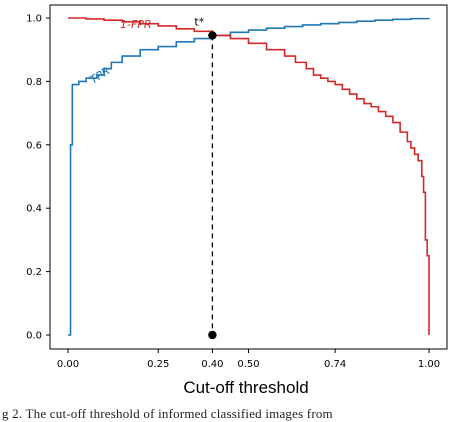 This screenshot has height=422, width=474. I want to click on threshold-top-point, so click(212, 35).